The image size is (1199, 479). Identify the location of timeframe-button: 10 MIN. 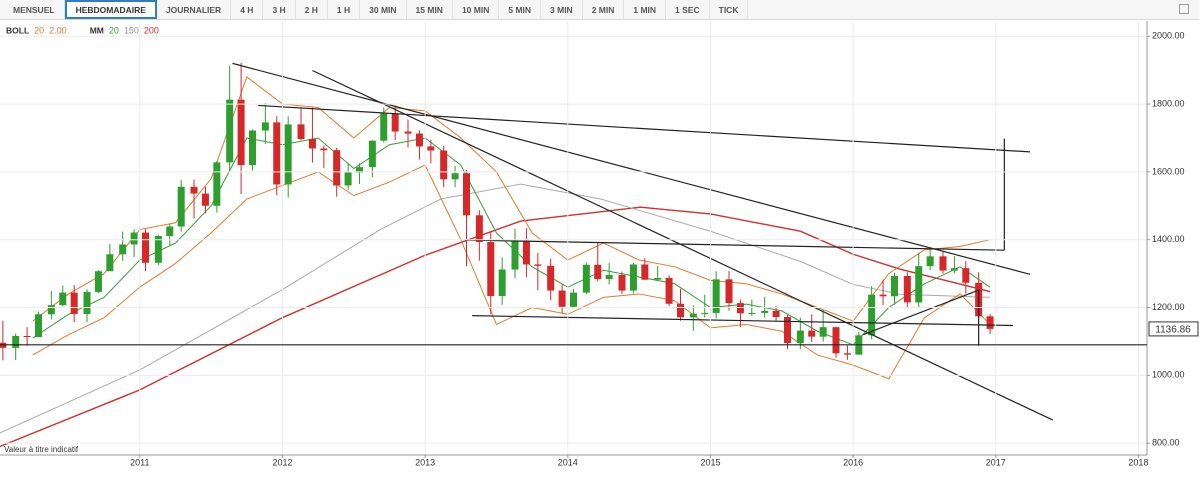
(476, 9).